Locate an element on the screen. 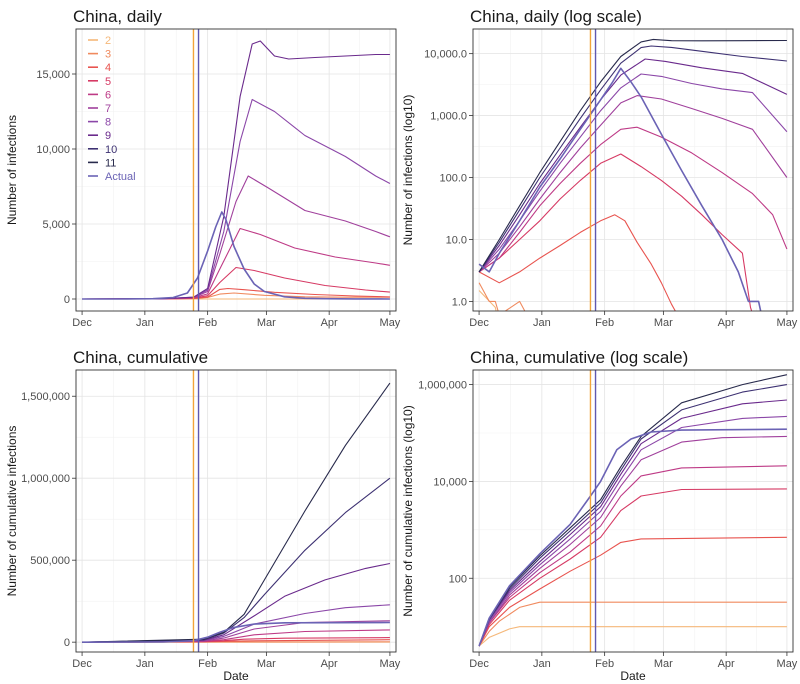  y-tick-label: 5,000 is located at coordinates (56, 225).